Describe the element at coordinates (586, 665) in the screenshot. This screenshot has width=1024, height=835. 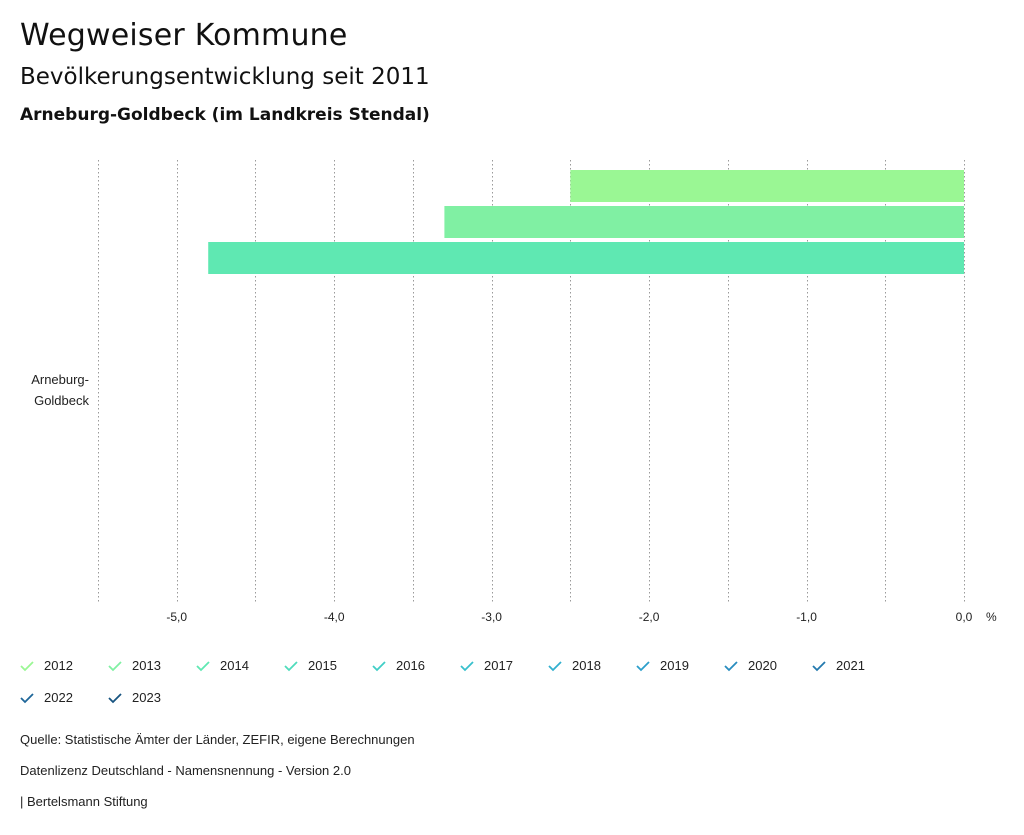
I see `legend-label: 2018` at that location.